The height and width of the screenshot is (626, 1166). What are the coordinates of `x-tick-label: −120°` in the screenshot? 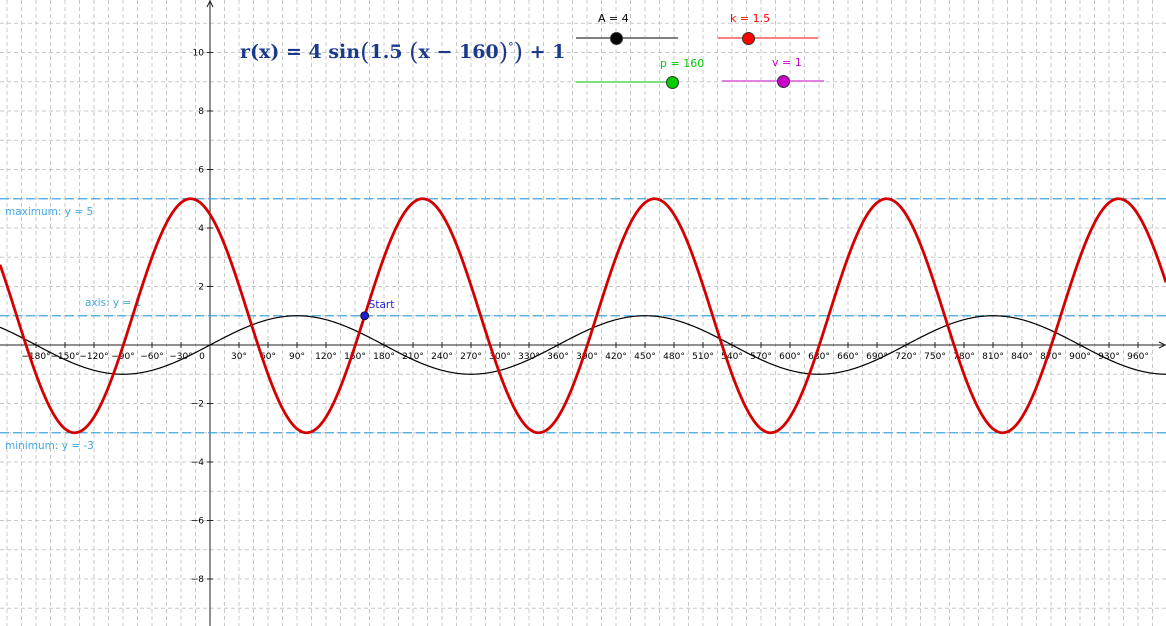 It's located at (93, 357).